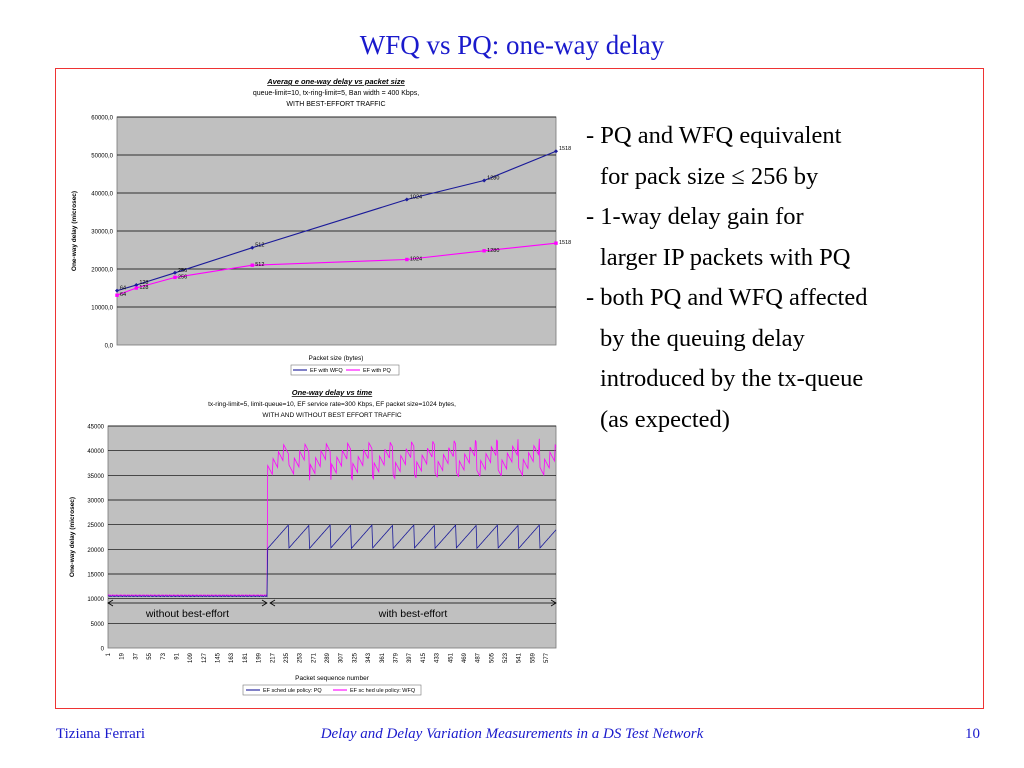  What do you see at coordinates (273, 657) in the screenshot?
I see `x-tick-label: 217` at bounding box center [273, 657].